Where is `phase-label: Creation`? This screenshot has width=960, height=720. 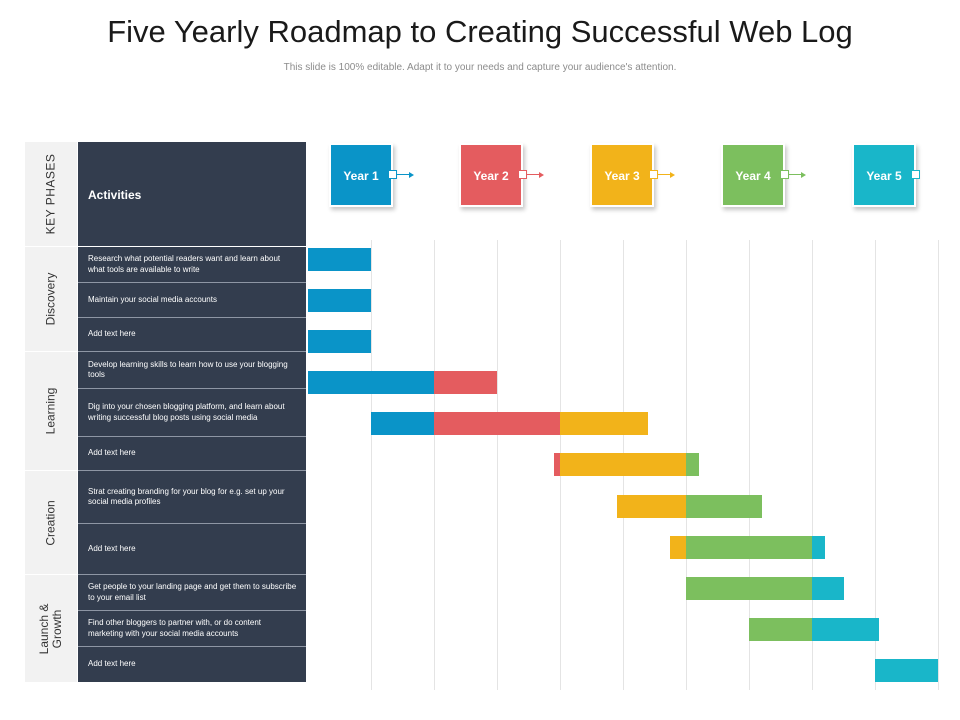
phase-label: Creation is located at coordinates (50, 522).